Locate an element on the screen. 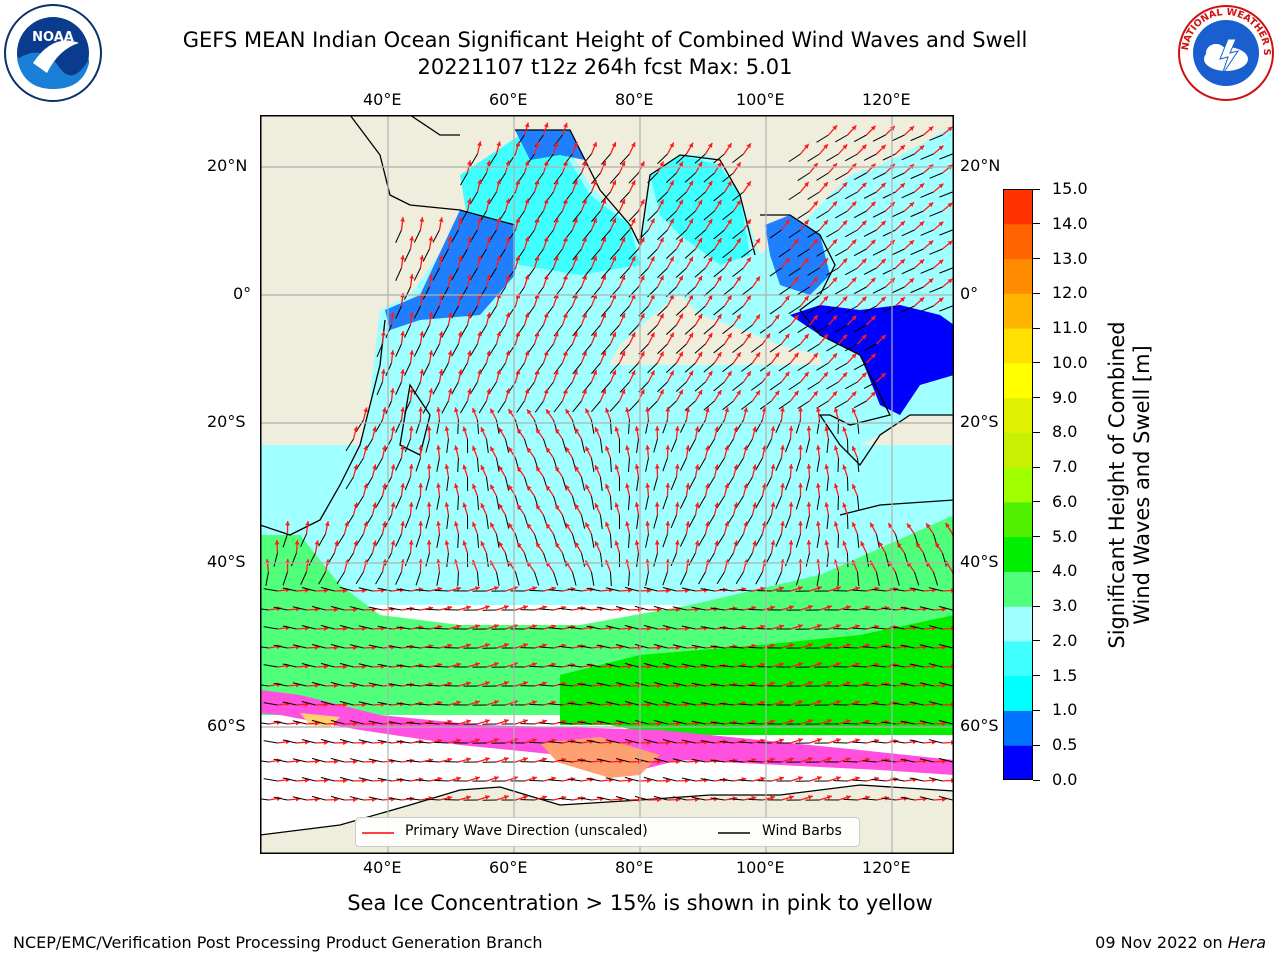 Image resolution: width=1280 pixels, height=960 pixels. footer-date-text: 09 Nov 2022 on is located at coordinates (1161, 942).